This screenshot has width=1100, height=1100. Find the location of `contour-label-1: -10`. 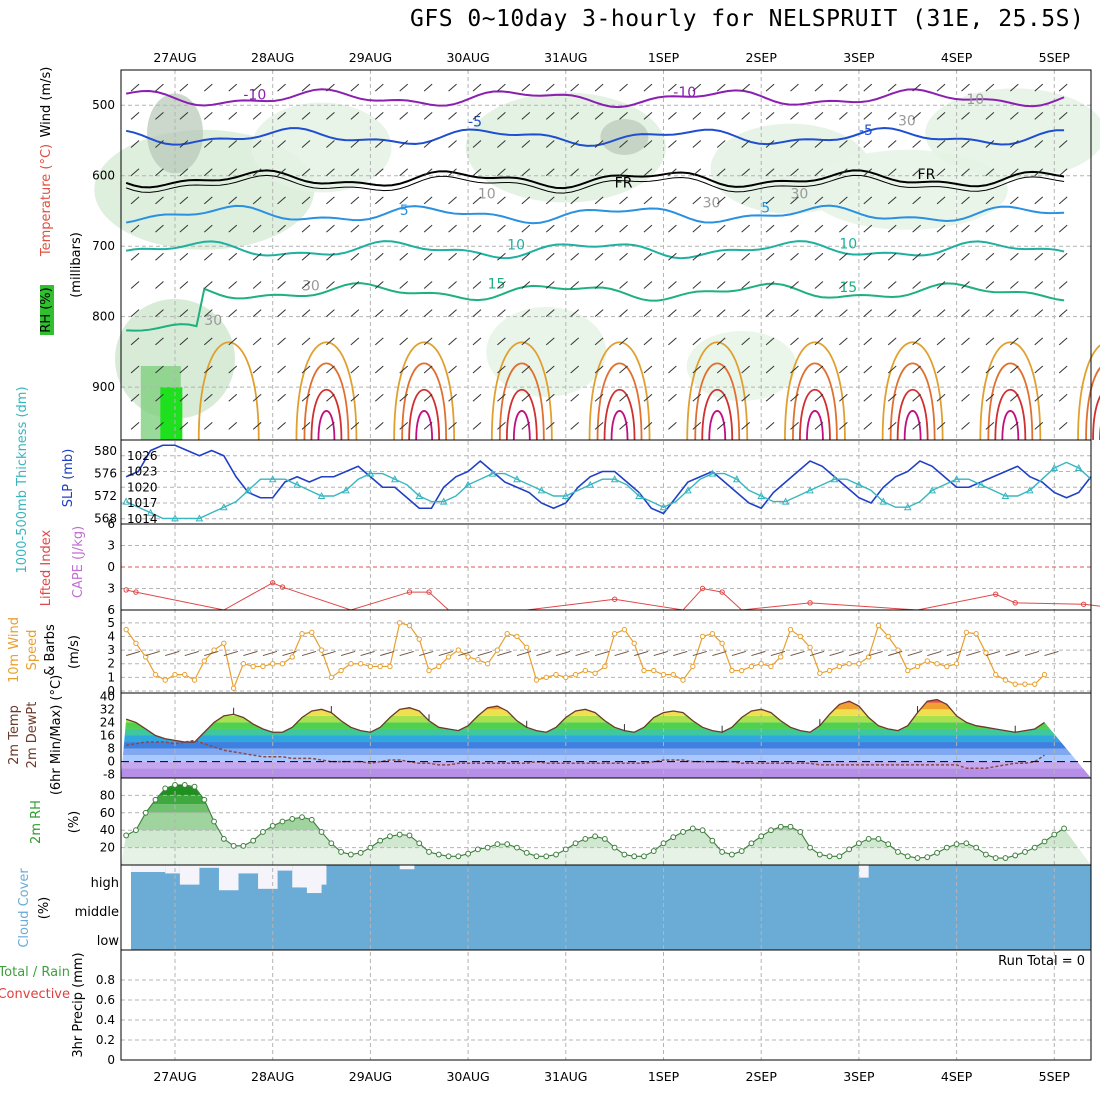

contour-label-1: -10 is located at coordinates (684, 93).